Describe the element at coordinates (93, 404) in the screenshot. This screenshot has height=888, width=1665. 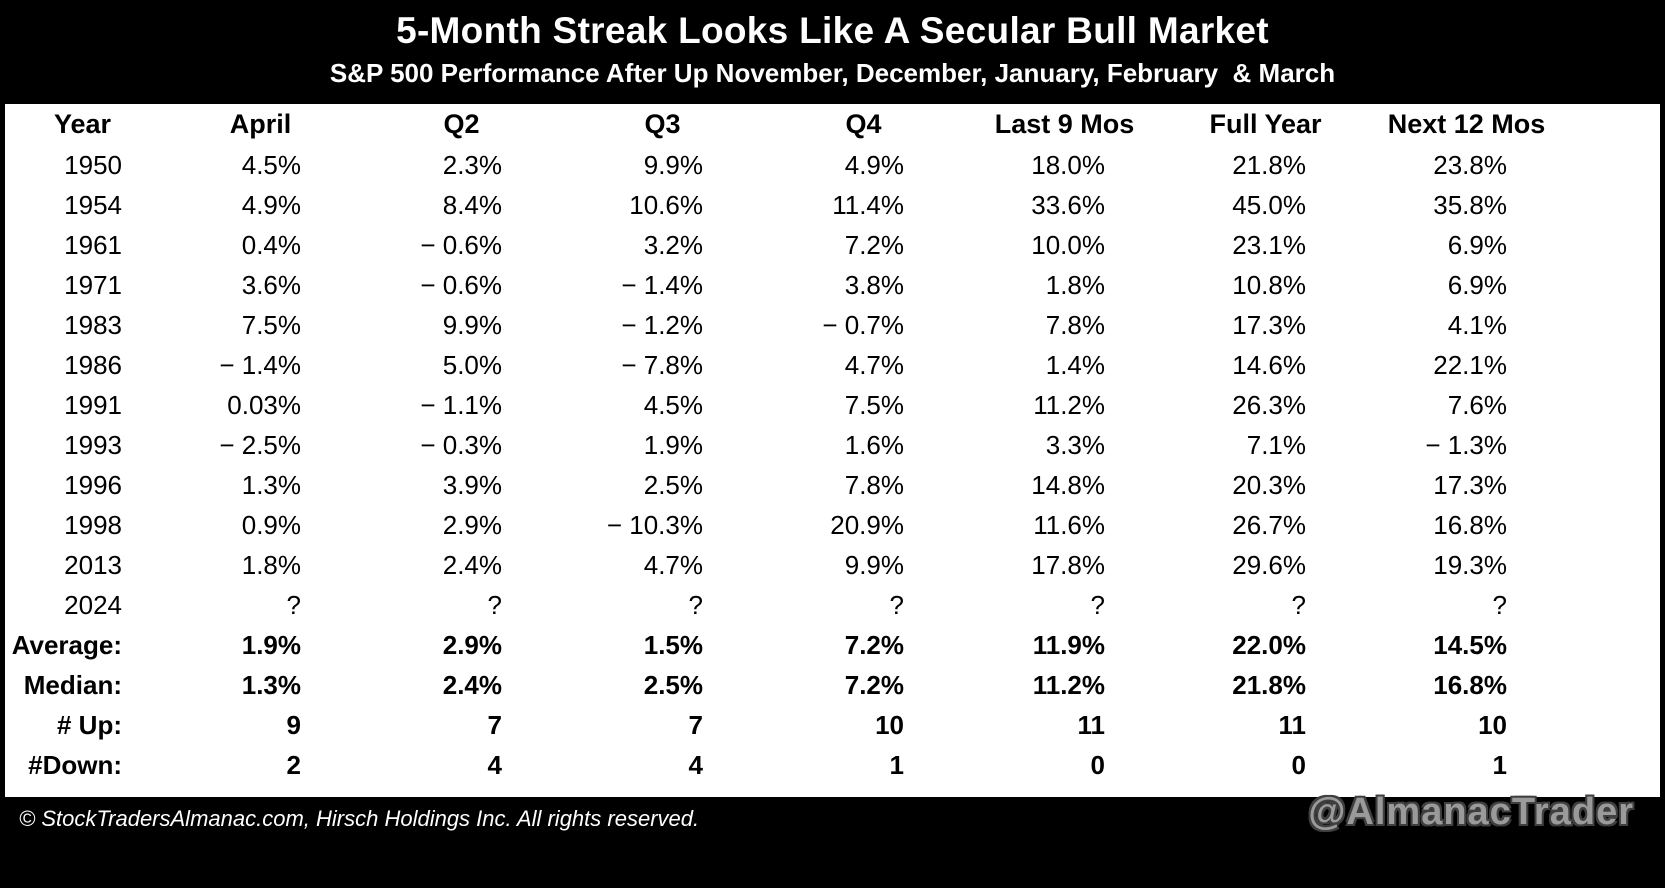
I see `year-label: 1991` at that location.